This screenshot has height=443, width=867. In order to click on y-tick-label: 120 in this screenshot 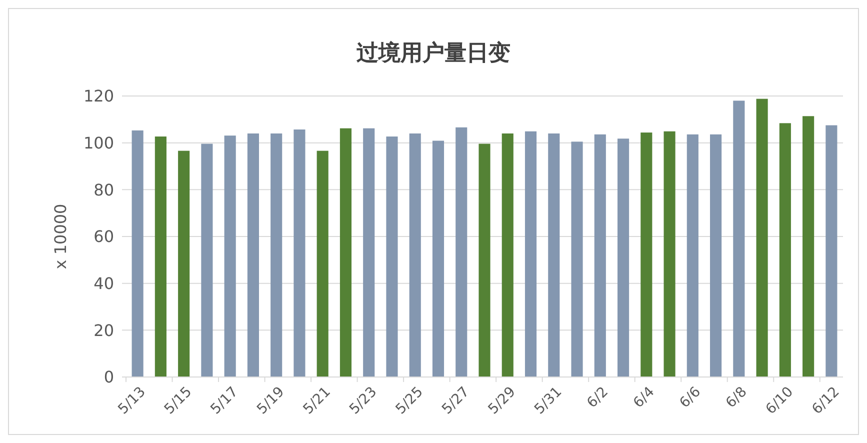, I will do `click(98, 96)`.